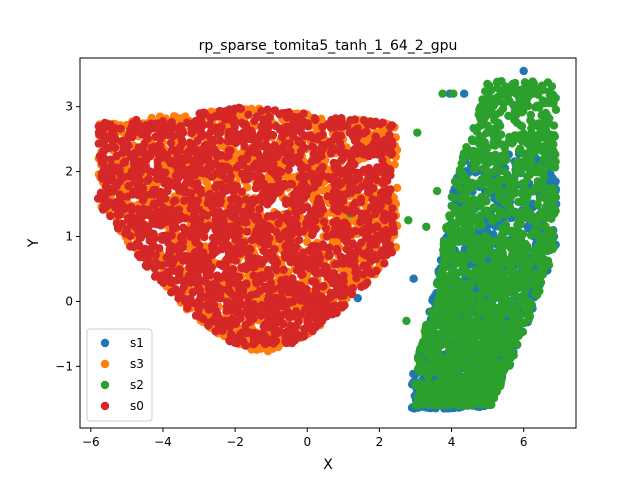  I want to click on point-s1, so click(552, 178).